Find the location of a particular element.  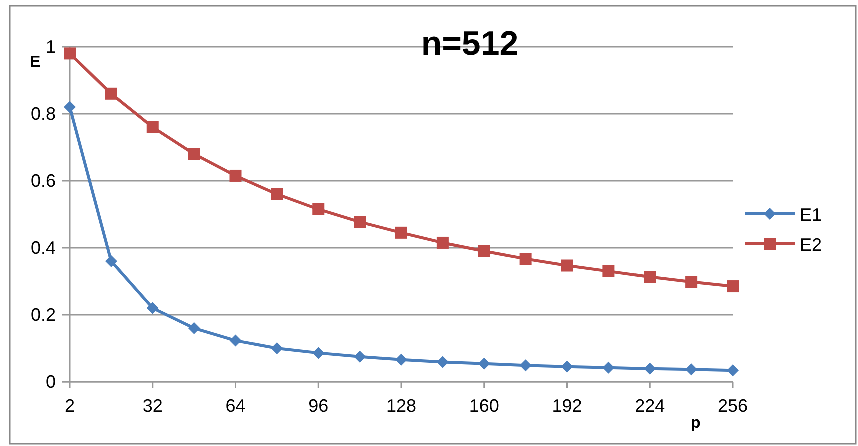

legend-label: E2 is located at coordinates (811, 245).